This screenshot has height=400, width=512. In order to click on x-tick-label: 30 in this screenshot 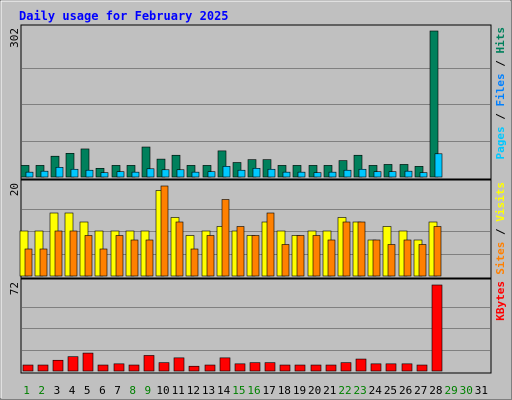, I will do `click(466, 390)`.